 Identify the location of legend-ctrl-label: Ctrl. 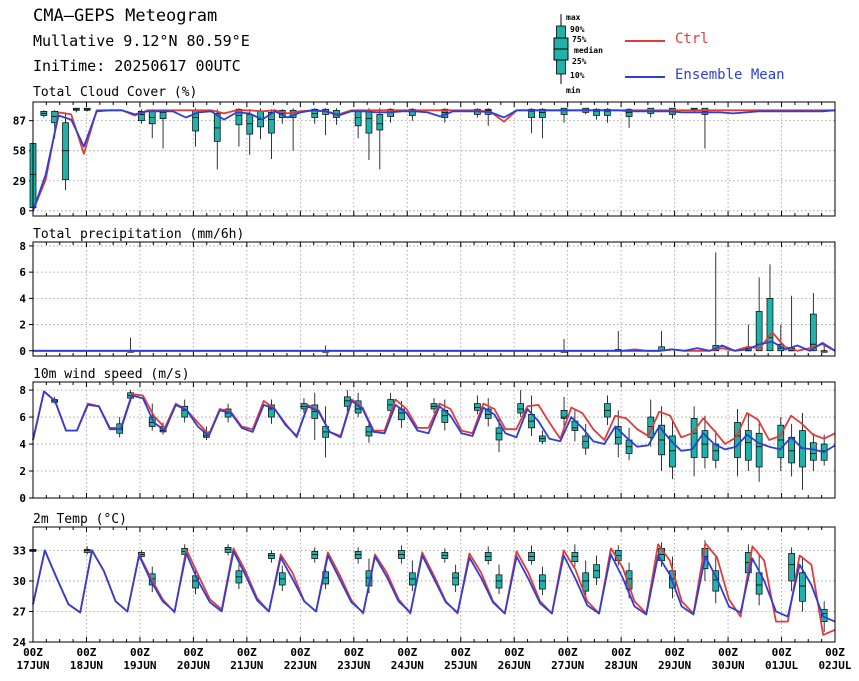
(692, 39).